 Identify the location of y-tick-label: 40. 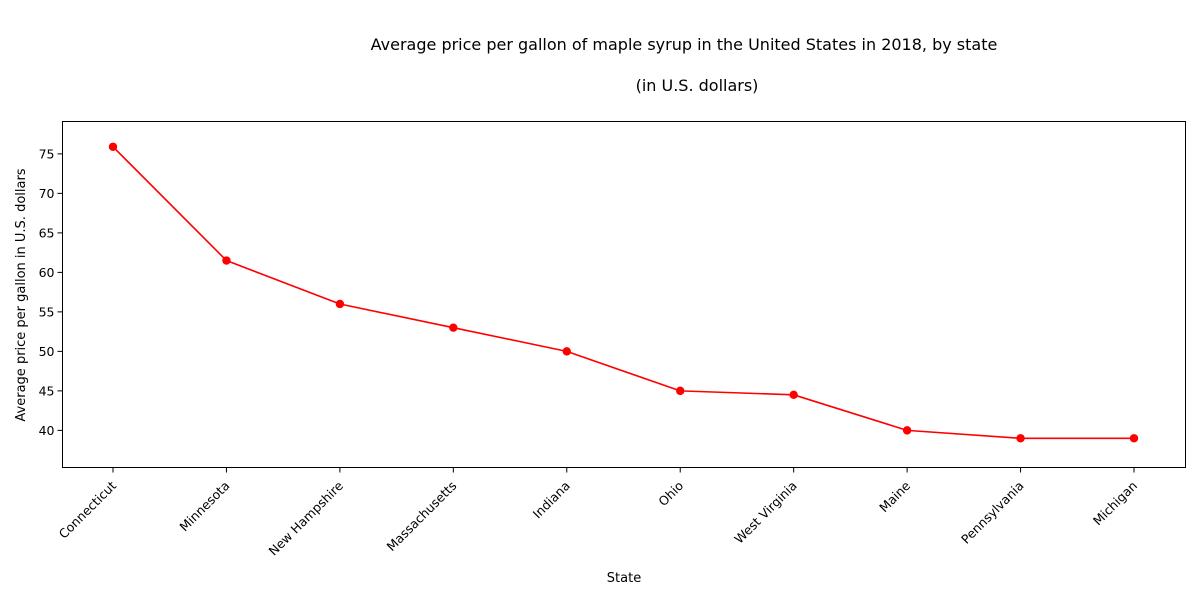
(47, 430).